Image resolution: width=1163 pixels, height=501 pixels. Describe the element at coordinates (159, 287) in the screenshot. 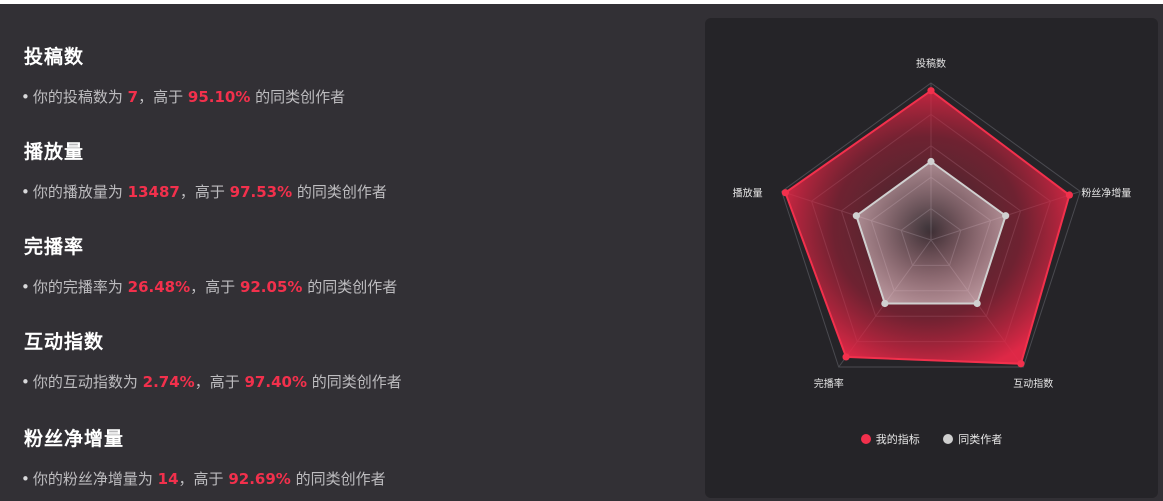

I see `stat-value: 26.48%` at that location.